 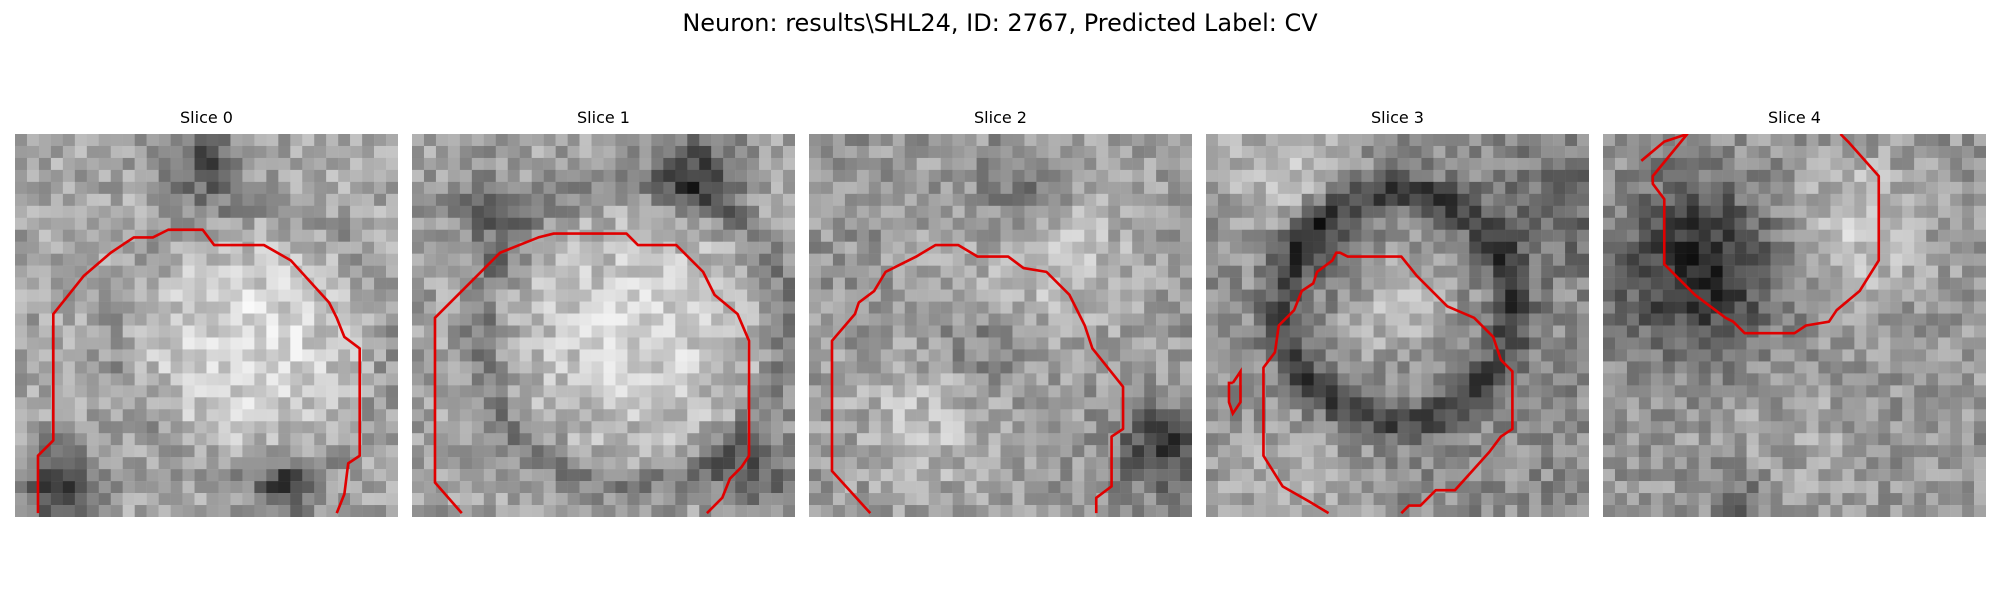 I want to click on slice-panel-0: Slice 0, so click(x=206, y=313).